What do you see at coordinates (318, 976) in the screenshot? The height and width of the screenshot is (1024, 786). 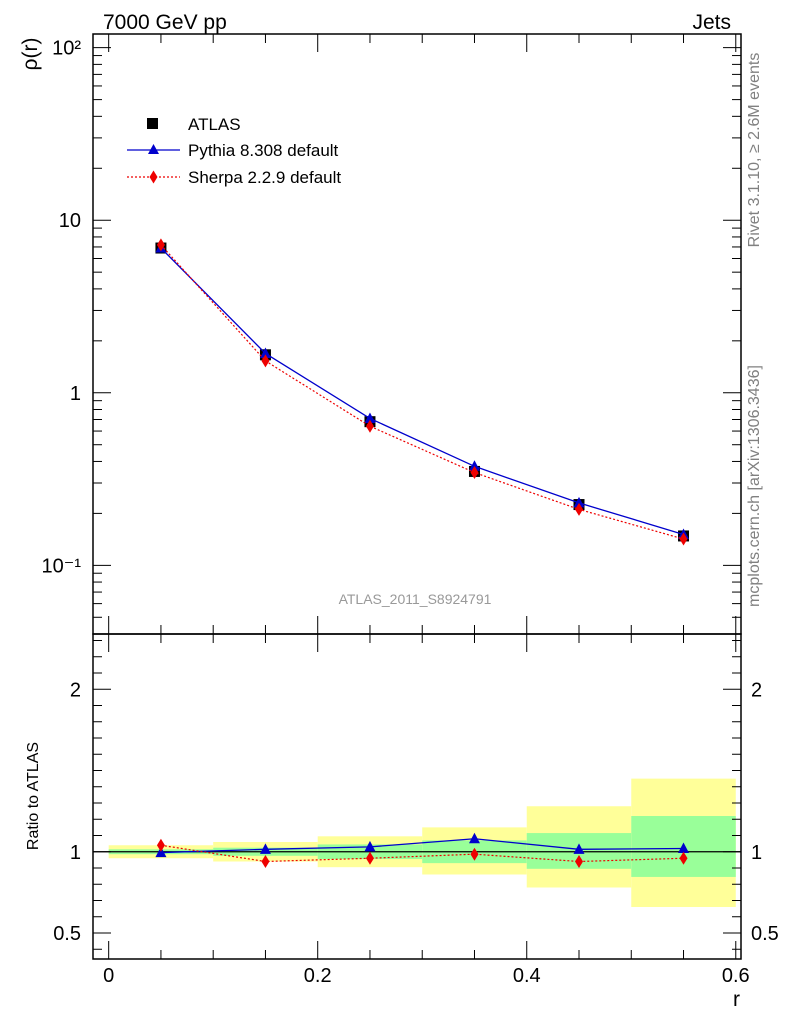 I see `x-tick-label: 0.2` at bounding box center [318, 976].